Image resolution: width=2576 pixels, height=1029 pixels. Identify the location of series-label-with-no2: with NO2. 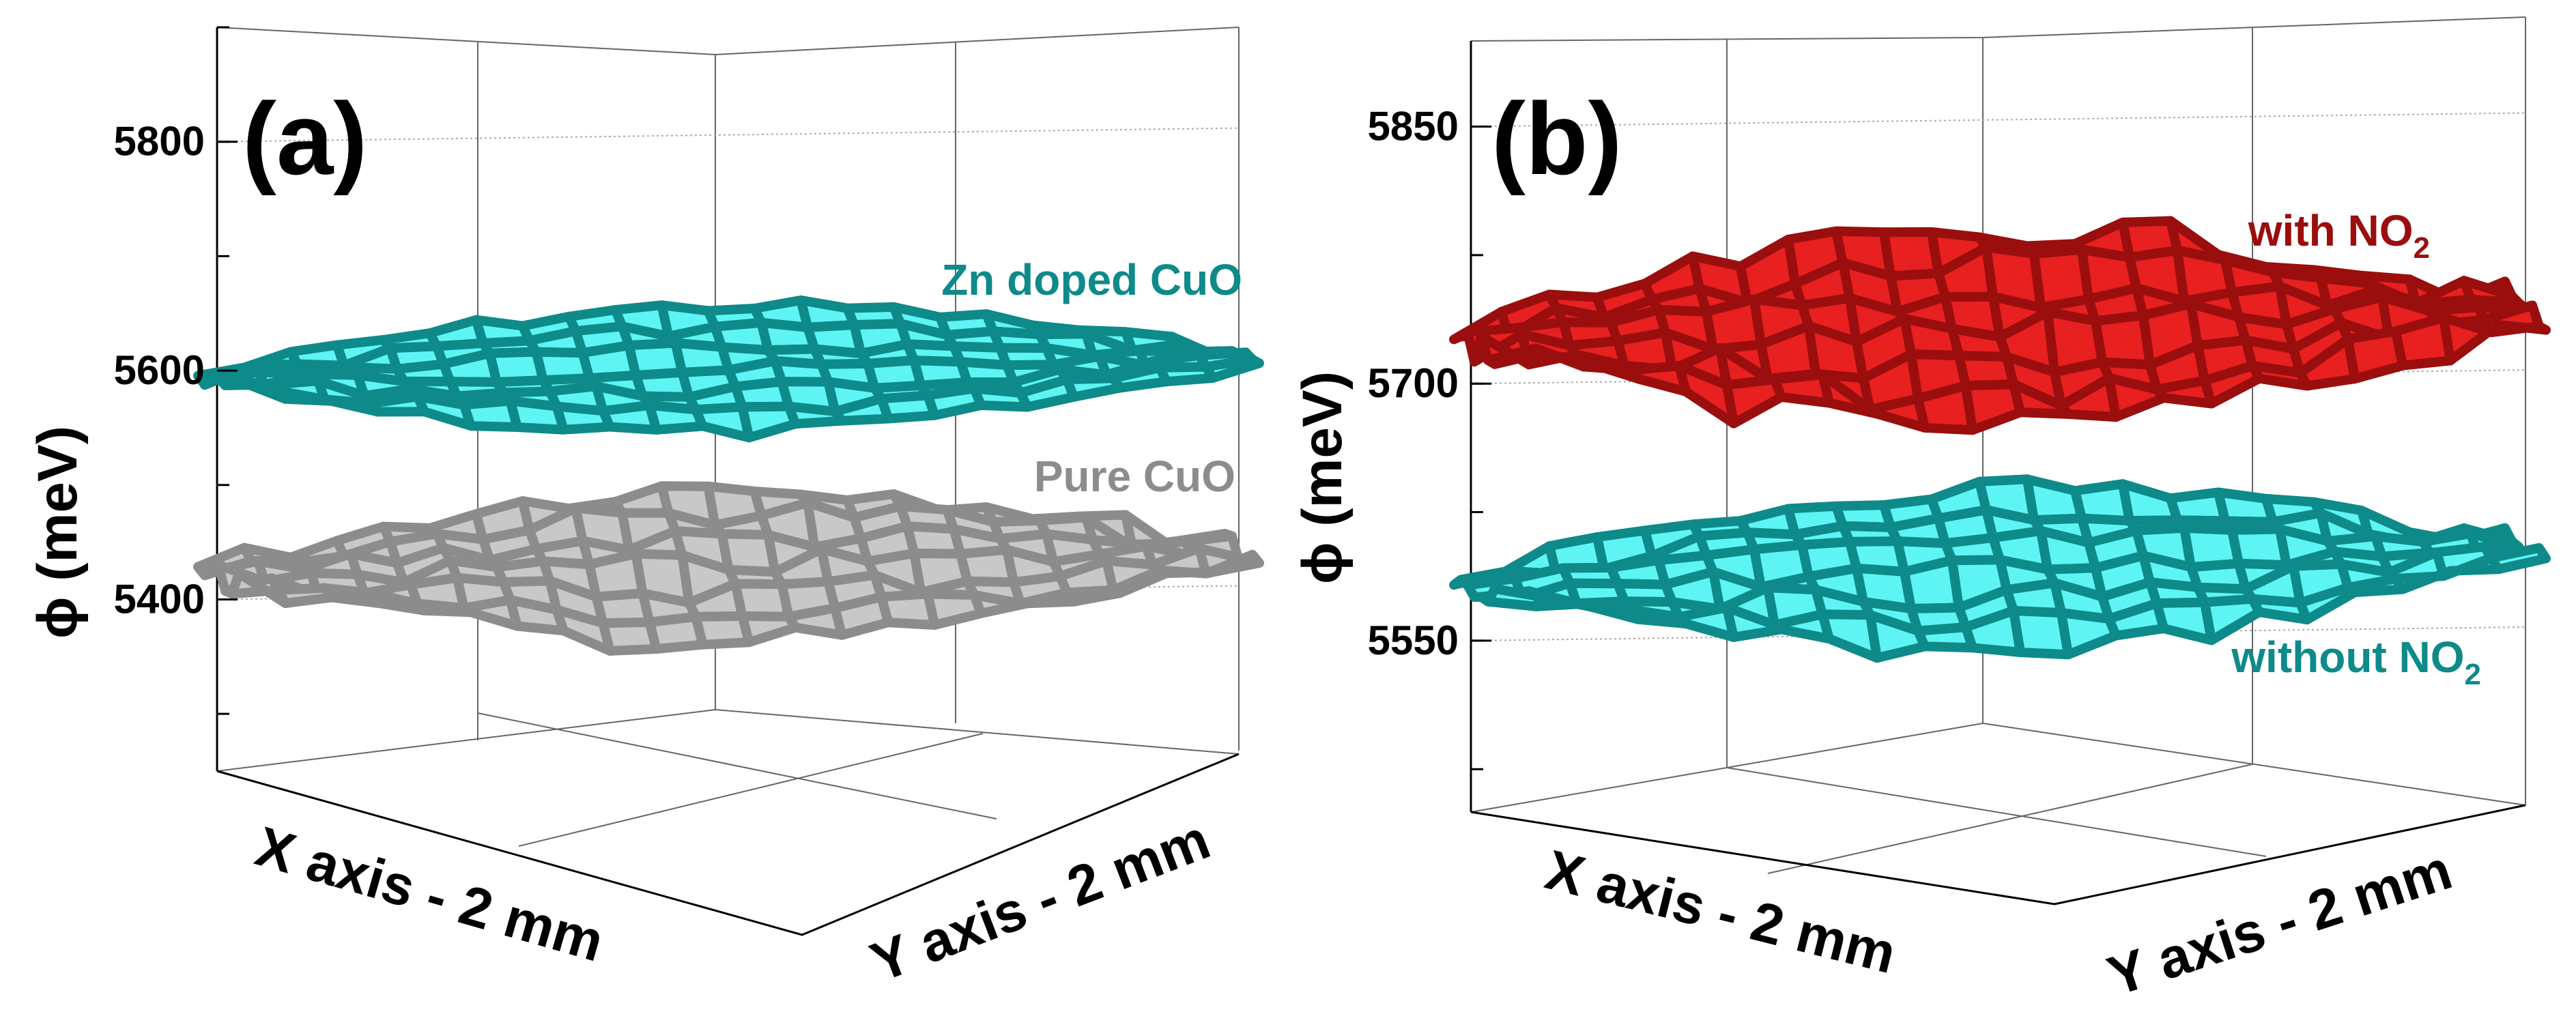
(2339, 235).